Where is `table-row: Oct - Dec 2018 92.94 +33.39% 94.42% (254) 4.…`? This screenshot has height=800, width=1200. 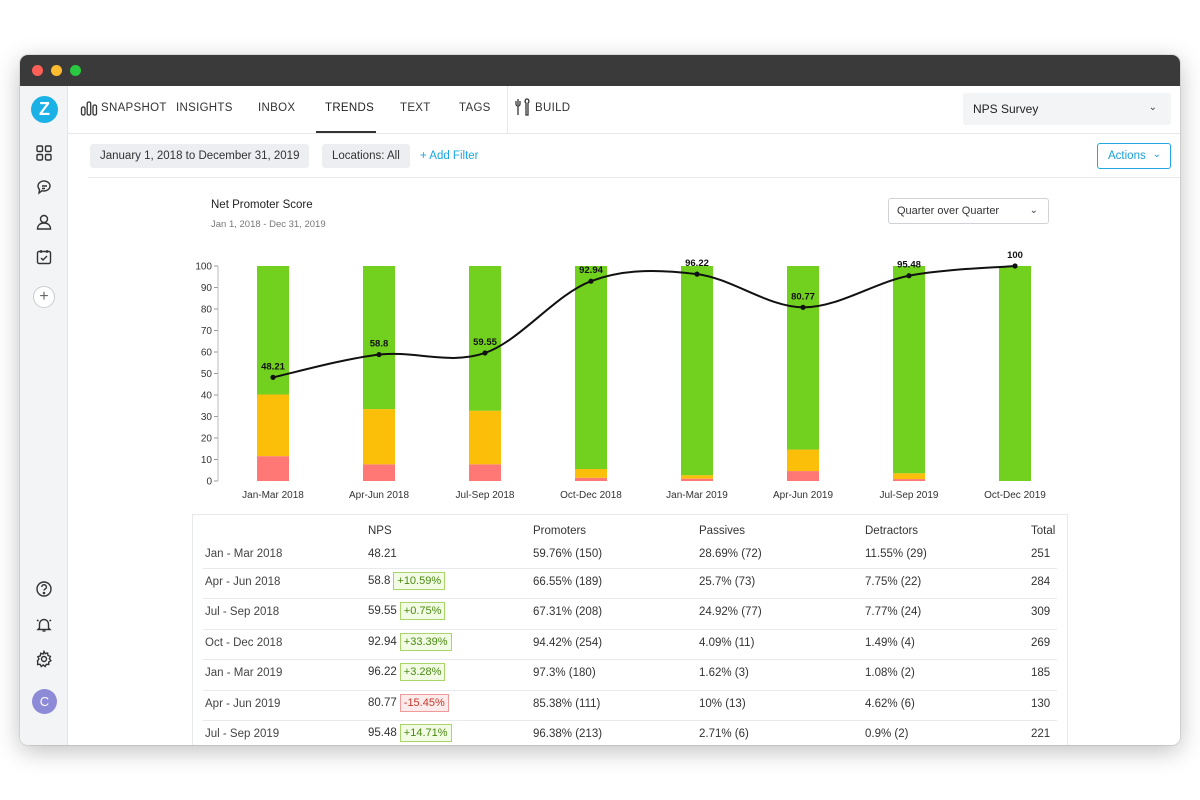 table-row: Oct - Dec 2018 92.94 +33.39% 94.42% (254) 4.… is located at coordinates (630, 646).